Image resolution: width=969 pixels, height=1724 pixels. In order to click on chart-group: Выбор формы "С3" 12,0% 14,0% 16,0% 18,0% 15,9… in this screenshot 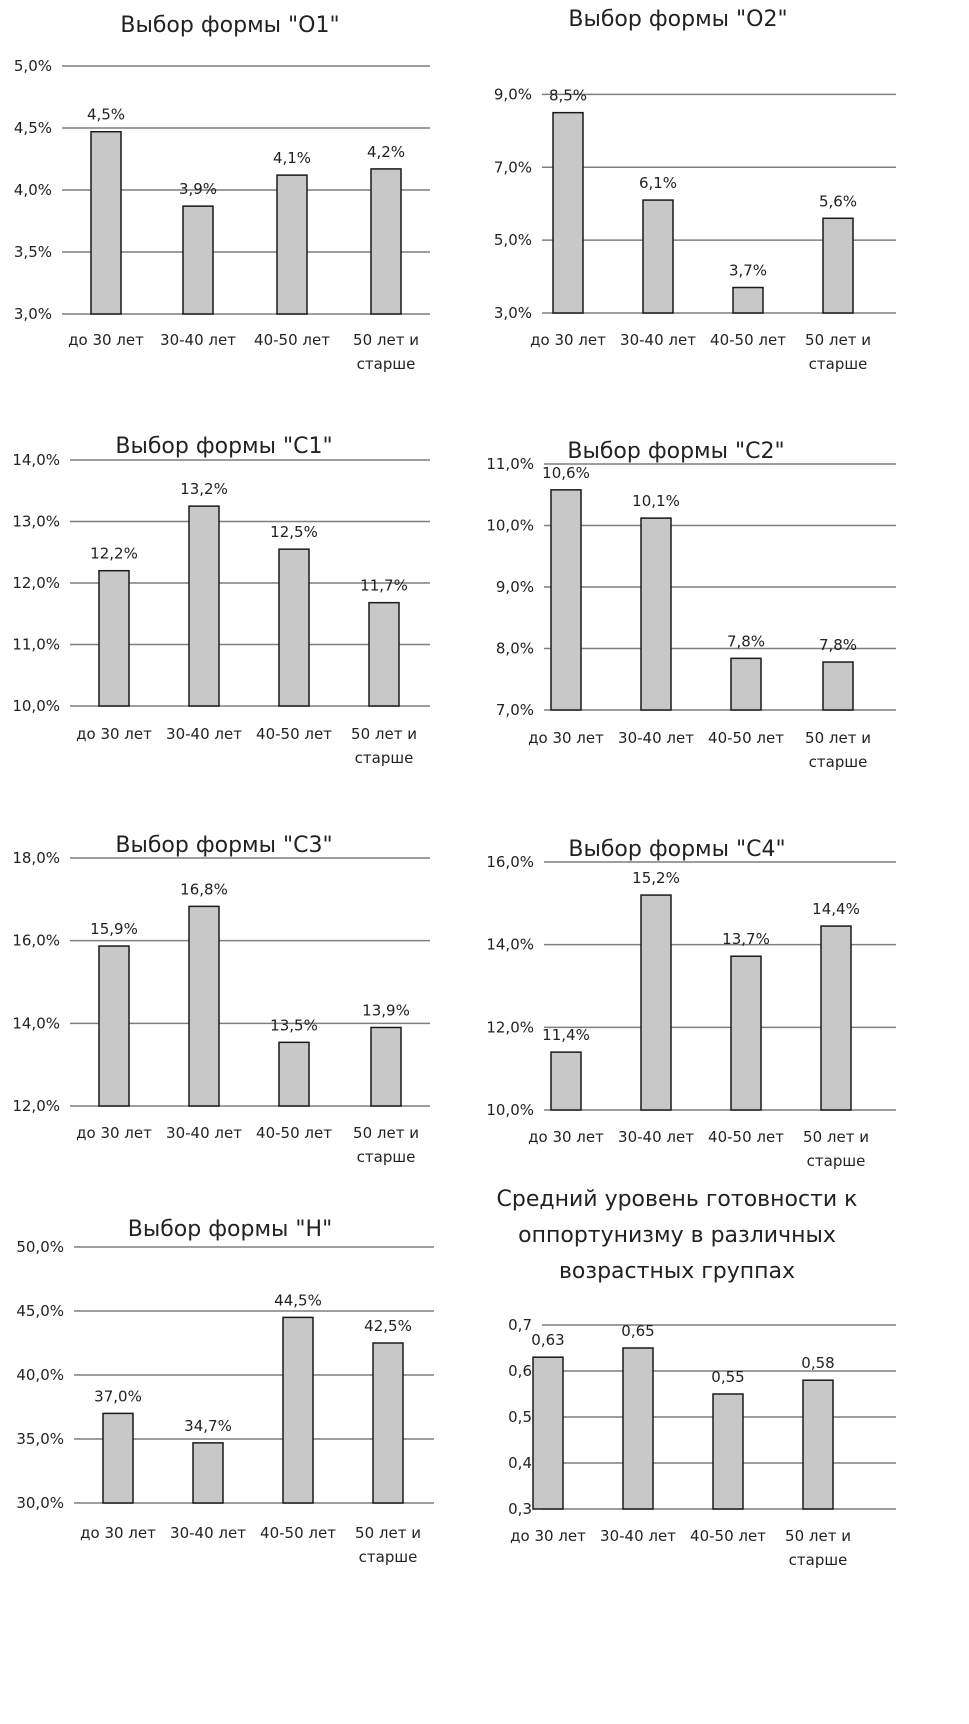, I will do `click(221, 999)`.